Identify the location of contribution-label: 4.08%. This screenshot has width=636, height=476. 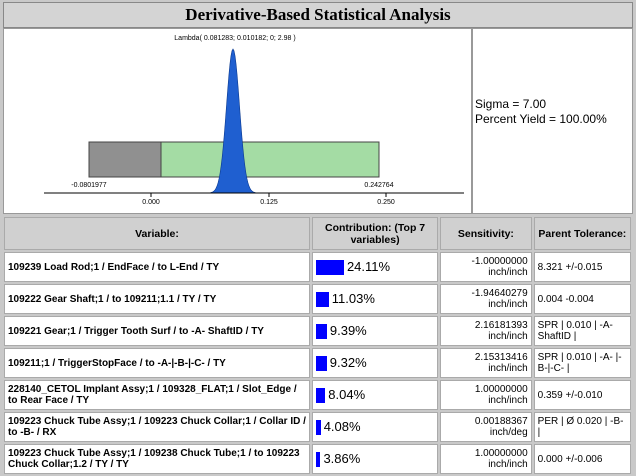
(342, 426).